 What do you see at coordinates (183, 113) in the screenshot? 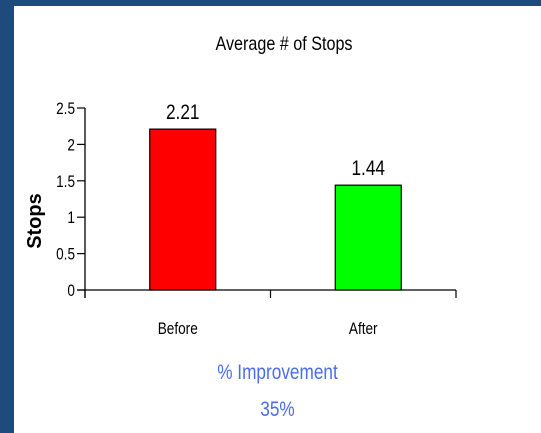
I see `data-label-before: 2.21` at bounding box center [183, 113].